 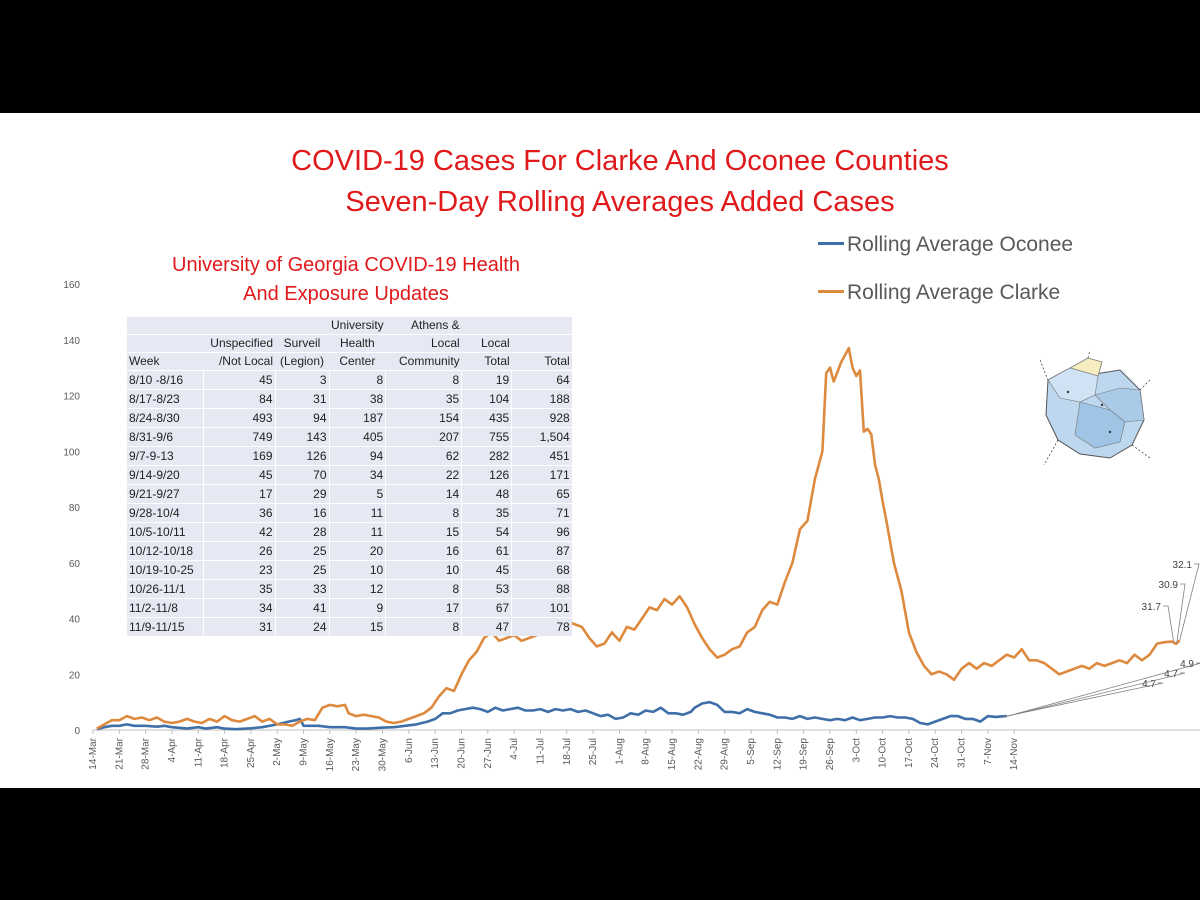 What do you see at coordinates (1171, 674) in the screenshot?
I see `data-label: 4.7` at bounding box center [1171, 674].